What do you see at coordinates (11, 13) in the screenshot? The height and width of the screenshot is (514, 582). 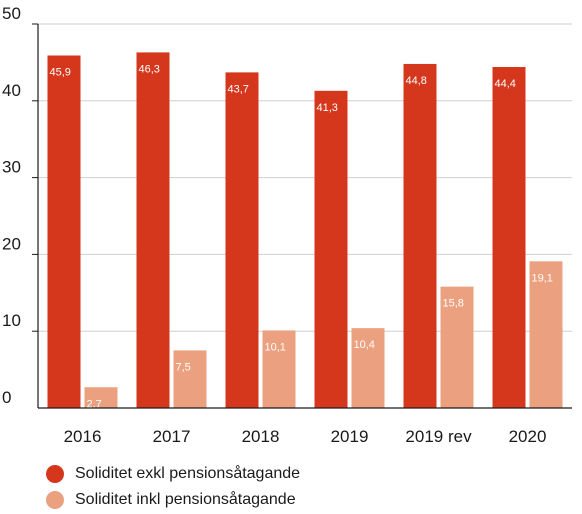 I see `y-tick-label: 50` at bounding box center [11, 13].